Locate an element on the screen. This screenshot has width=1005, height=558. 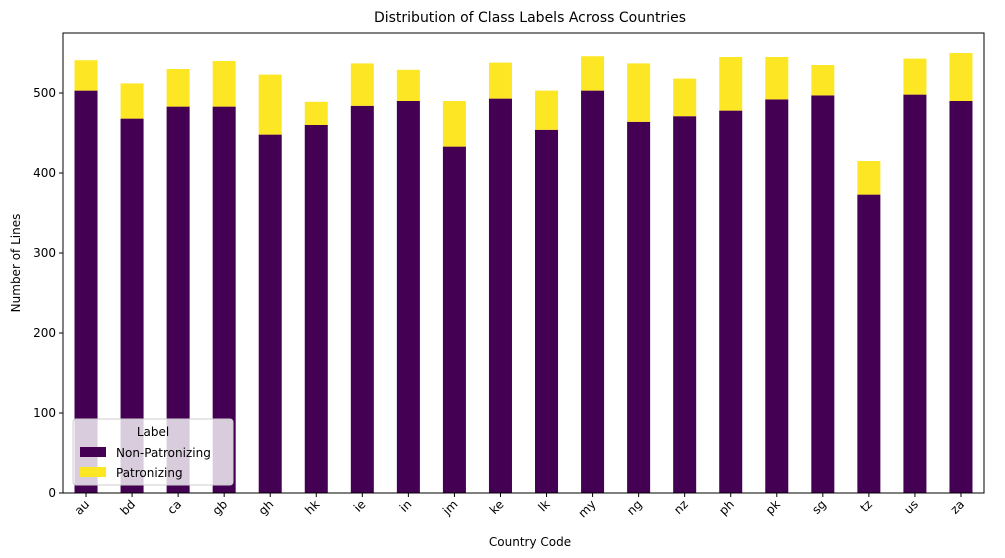
x-tick-label-in: in is located at coordinates (406, 506).